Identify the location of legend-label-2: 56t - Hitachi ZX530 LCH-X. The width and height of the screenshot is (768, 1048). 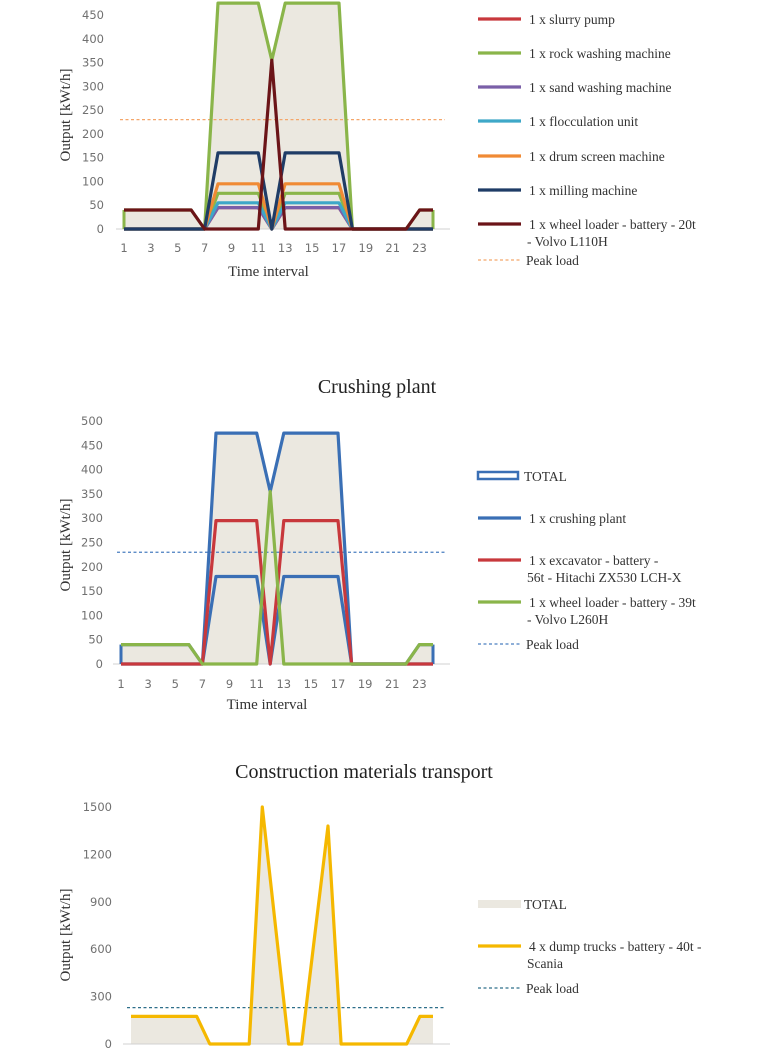
(604, 577).